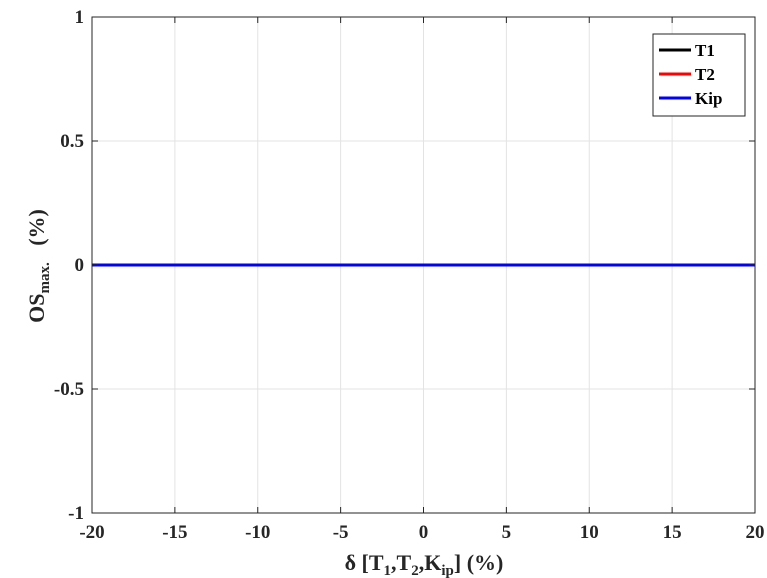 The image size is (767, 578). Describe the element at coordinates (80, 265) in the screenshot. I see `y-tick-label: 0` at that location.